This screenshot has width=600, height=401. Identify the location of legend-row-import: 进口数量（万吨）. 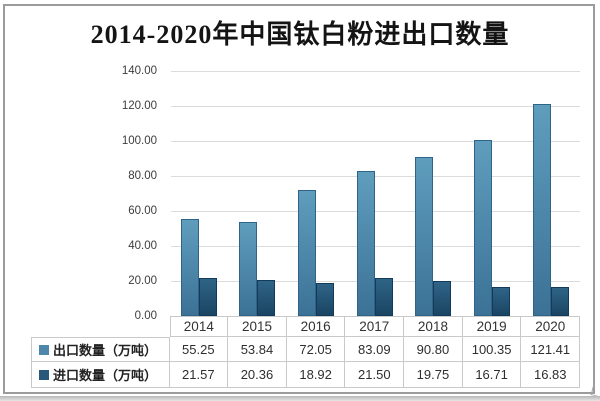
(100, 375).